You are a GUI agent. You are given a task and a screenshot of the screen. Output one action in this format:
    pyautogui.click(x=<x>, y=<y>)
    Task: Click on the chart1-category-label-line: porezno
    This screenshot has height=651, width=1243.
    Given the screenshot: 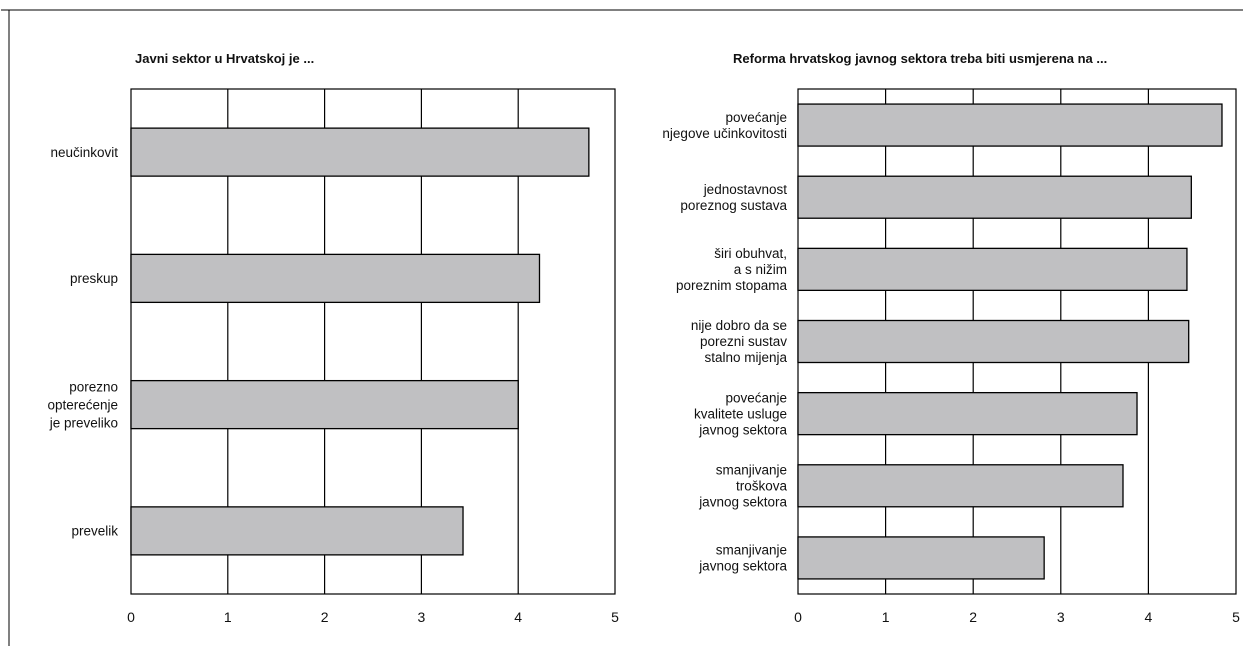 What is the action you would take?
    pyautogui.click(x=93, y=386)
    